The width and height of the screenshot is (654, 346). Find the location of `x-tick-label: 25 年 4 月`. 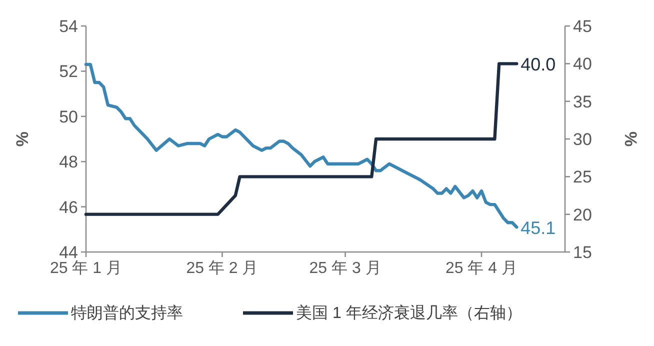

x-tick-label: 25 年 4 月 is located at coordinates (481, 268).